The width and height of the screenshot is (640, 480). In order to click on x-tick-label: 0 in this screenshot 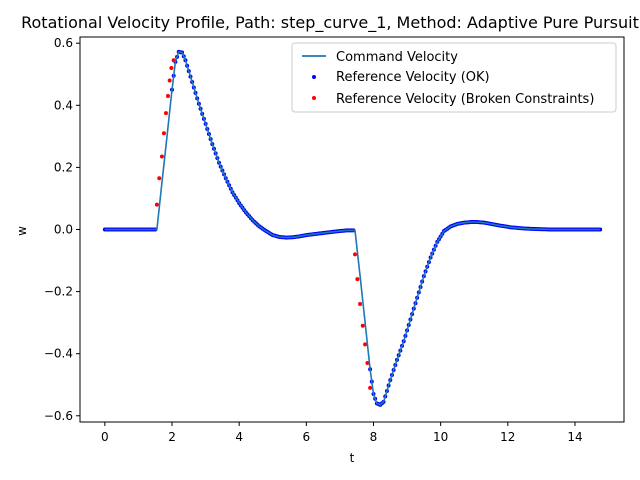, I will do `click(105, 437)`.